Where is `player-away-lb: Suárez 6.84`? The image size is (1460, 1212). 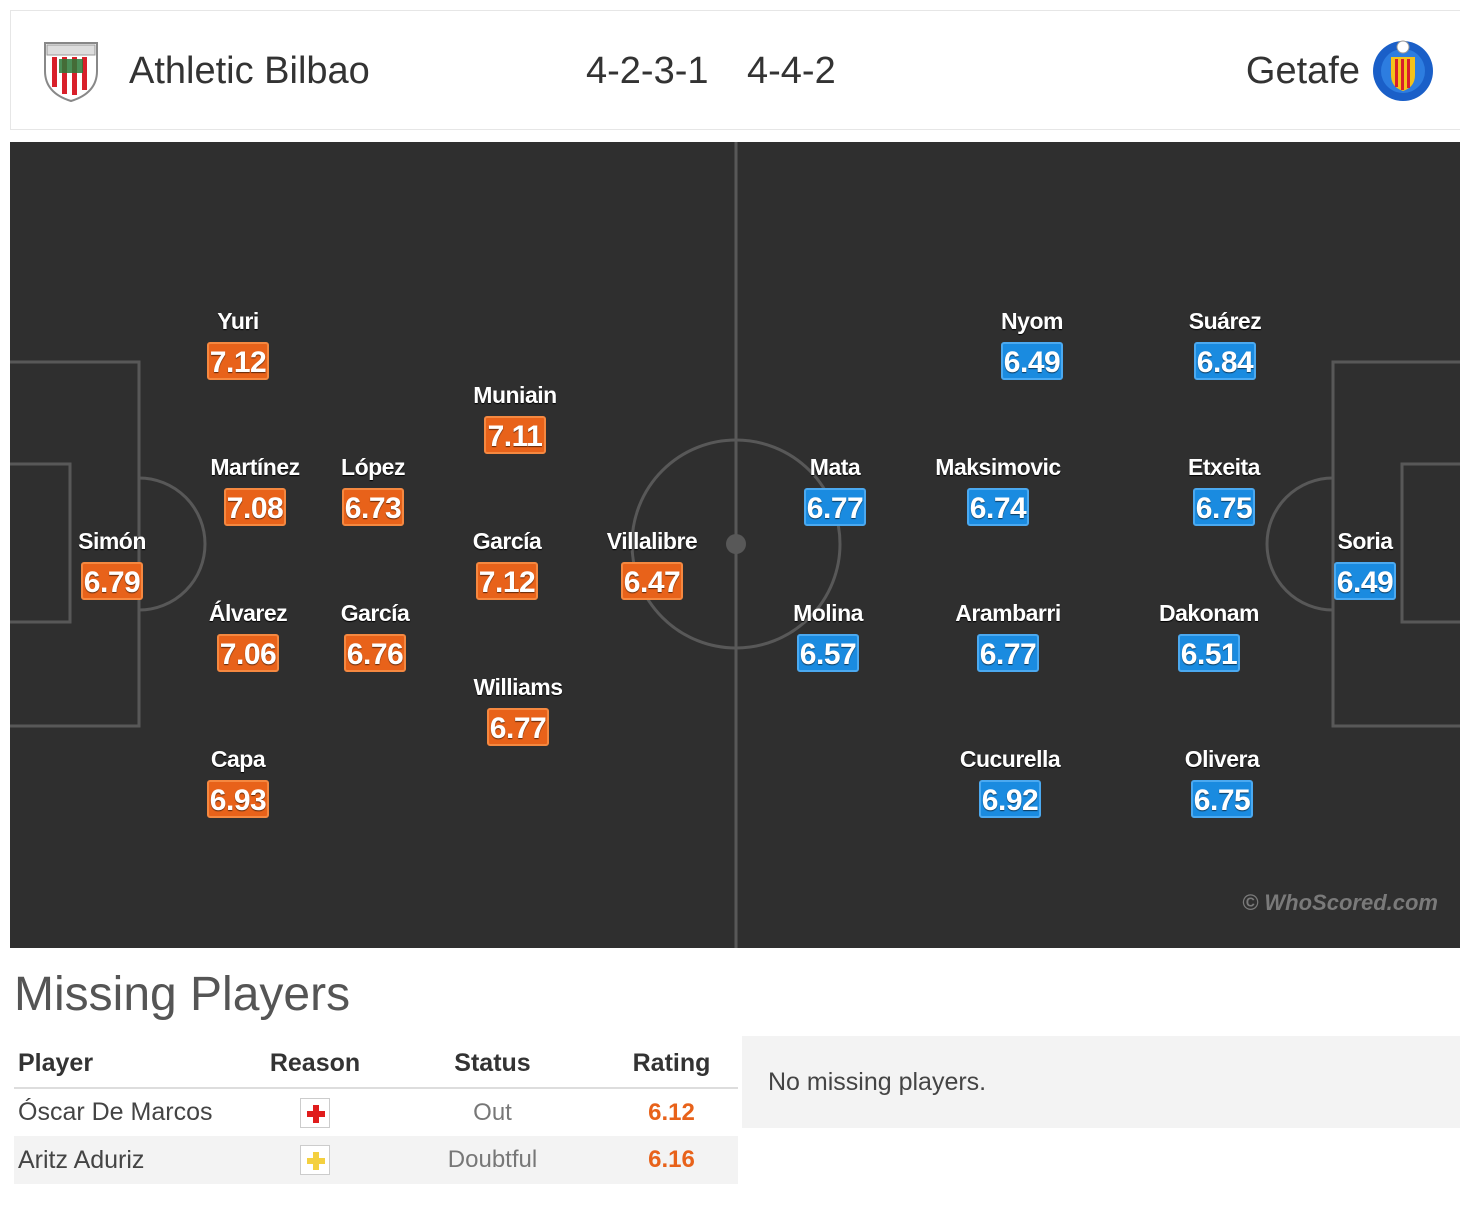
player-away-lb: Suárez 6.84 is located at coordinates (1225, 344).